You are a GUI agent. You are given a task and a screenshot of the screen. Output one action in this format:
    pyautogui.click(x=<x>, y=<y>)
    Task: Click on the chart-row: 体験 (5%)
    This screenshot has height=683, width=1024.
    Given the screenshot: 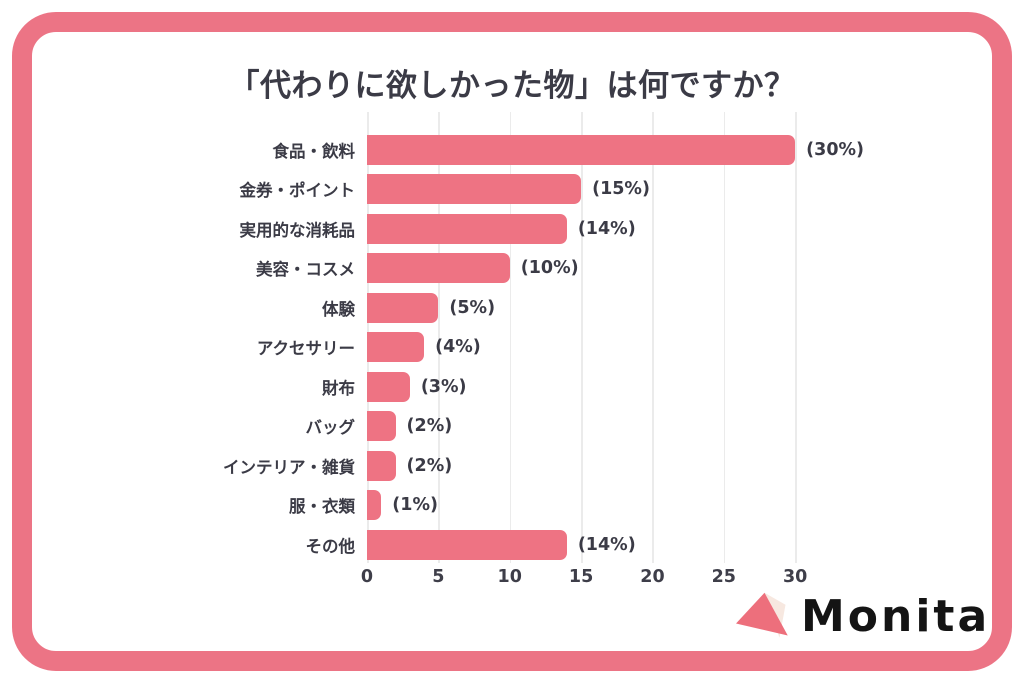 What is the action you would take?
    pyautogui.click(x=526, y=308)
    